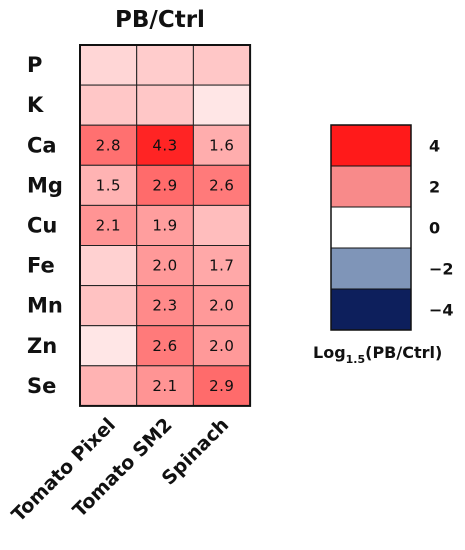  What do you see at coordinates (42, 346) in the screenshot?
I see `row-label: Zn` at bounding box center [42, 346].